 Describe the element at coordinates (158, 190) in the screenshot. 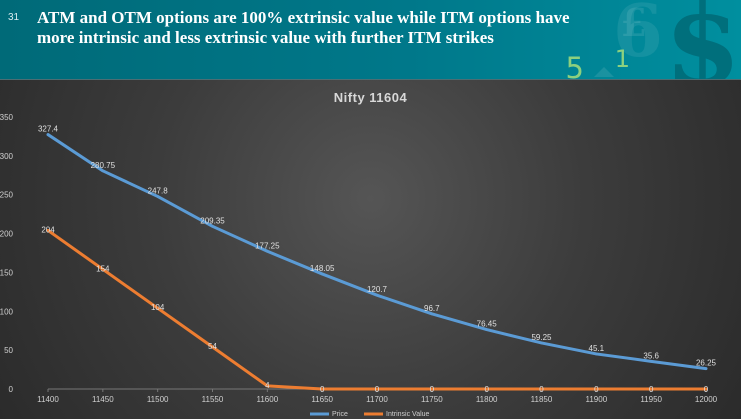

I see `price-data-label: 247.8` at that location.